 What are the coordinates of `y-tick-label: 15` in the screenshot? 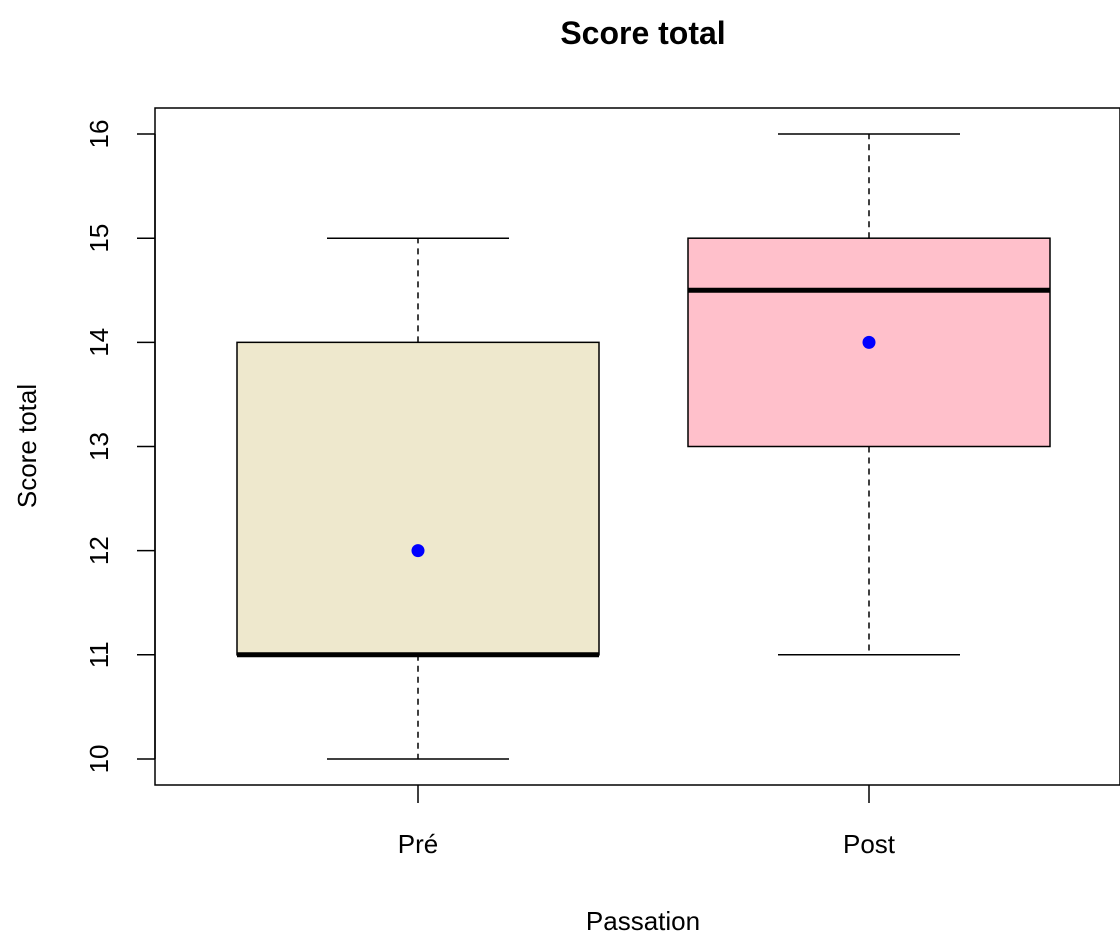 It's located at (99, 238).